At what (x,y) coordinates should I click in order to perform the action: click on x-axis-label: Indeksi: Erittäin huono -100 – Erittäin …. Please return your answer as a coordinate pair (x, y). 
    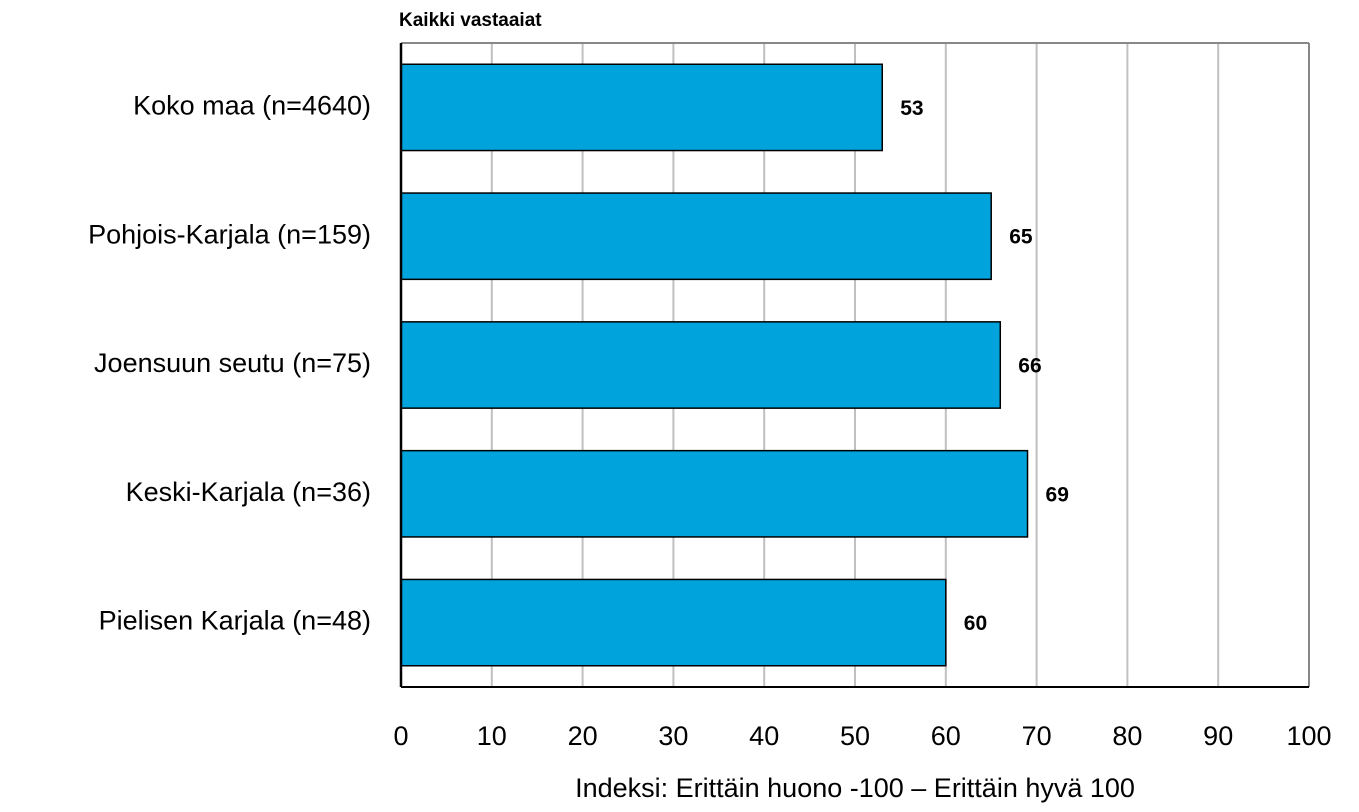
    Looking at the image, I should click on (855, 788).